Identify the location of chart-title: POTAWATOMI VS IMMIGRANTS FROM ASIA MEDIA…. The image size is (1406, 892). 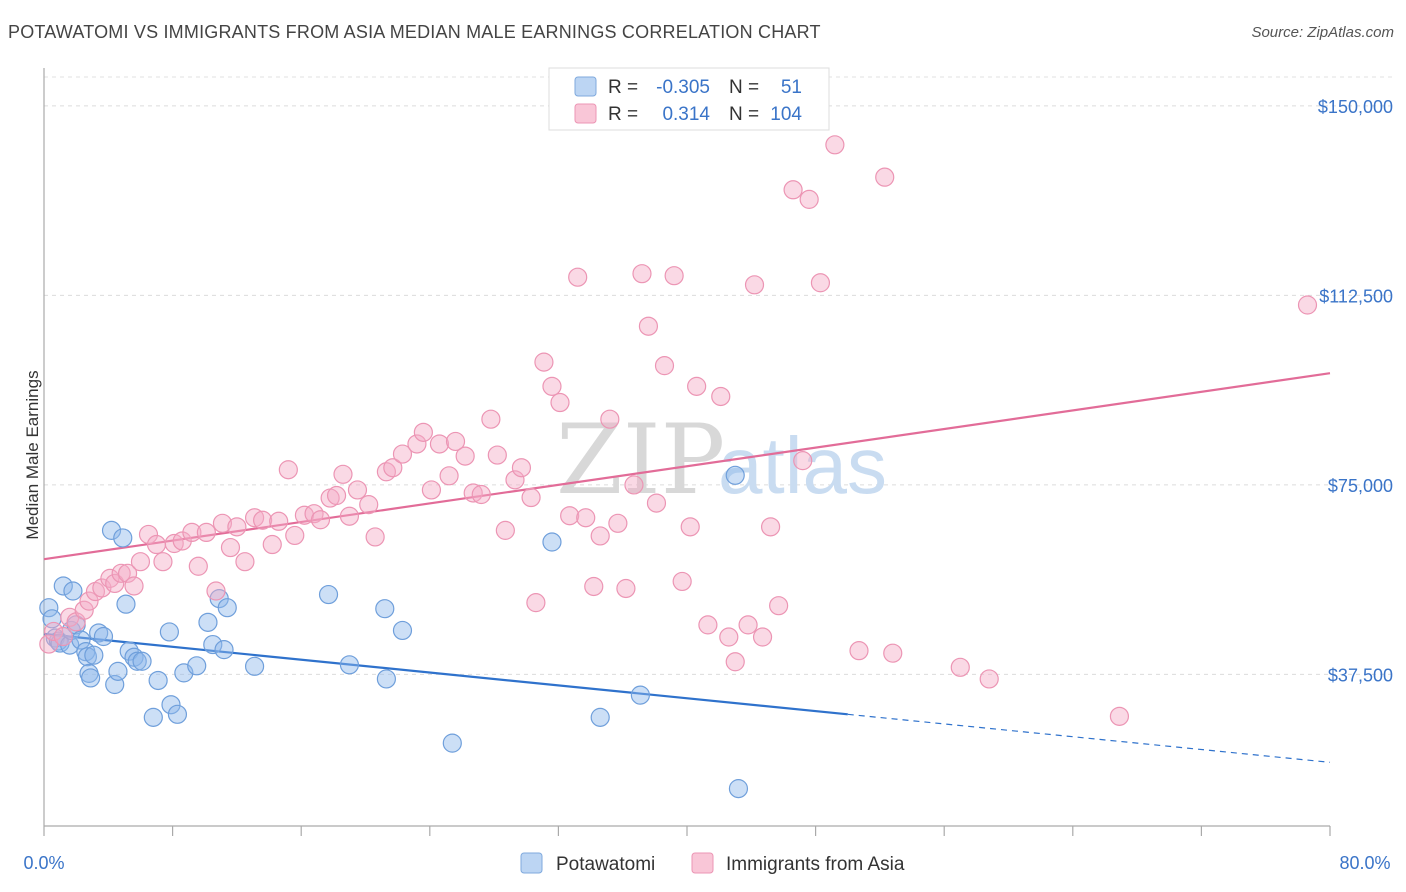
(414, 32).